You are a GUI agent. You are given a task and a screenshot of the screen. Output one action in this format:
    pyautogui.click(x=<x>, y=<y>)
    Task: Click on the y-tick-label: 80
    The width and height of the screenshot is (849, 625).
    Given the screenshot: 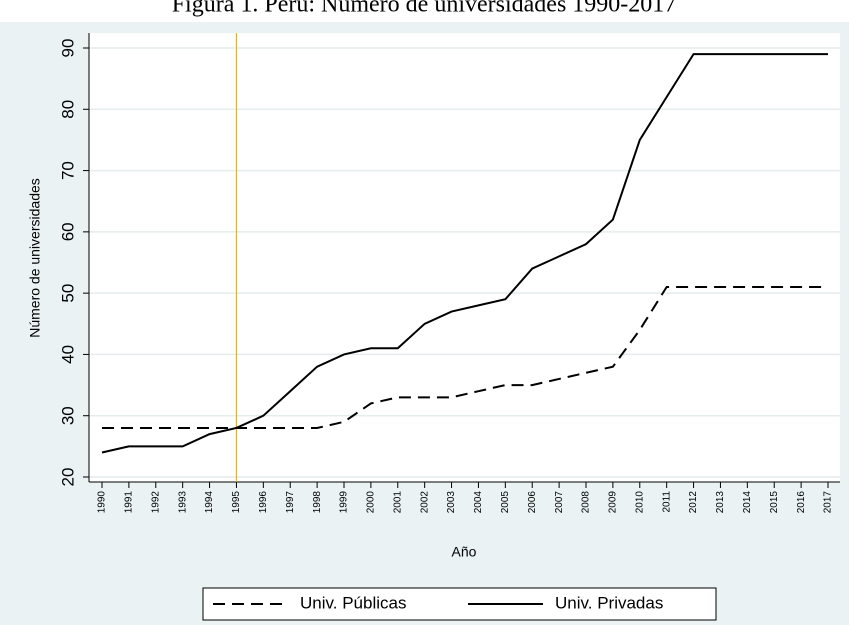 What is the action you would take?
    pyautogui.click(x=67, y=109)
    